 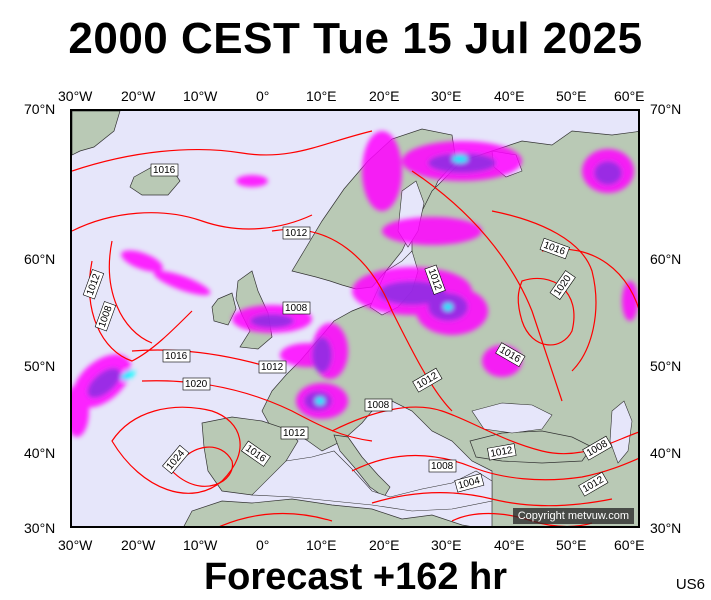 I want to click on mediterranean-sea, so click(x=372, y=481).